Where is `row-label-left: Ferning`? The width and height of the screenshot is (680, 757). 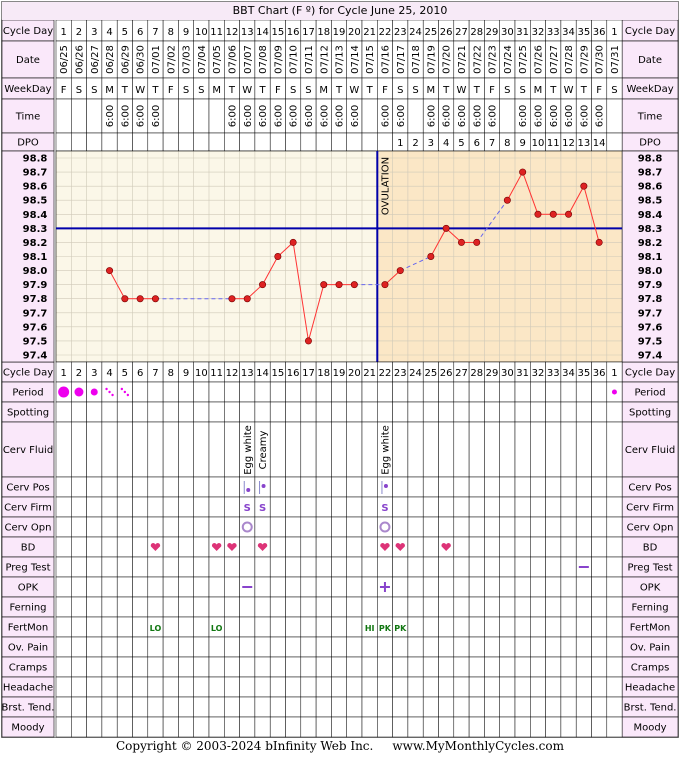 row-label-left: Ferning is located at coordinates (27, 608).